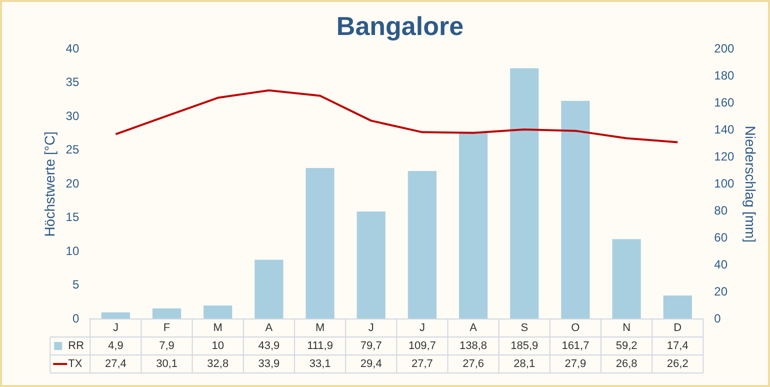 The image size is (770, 387). I want to click on data-label: 10, so click(218, 346).